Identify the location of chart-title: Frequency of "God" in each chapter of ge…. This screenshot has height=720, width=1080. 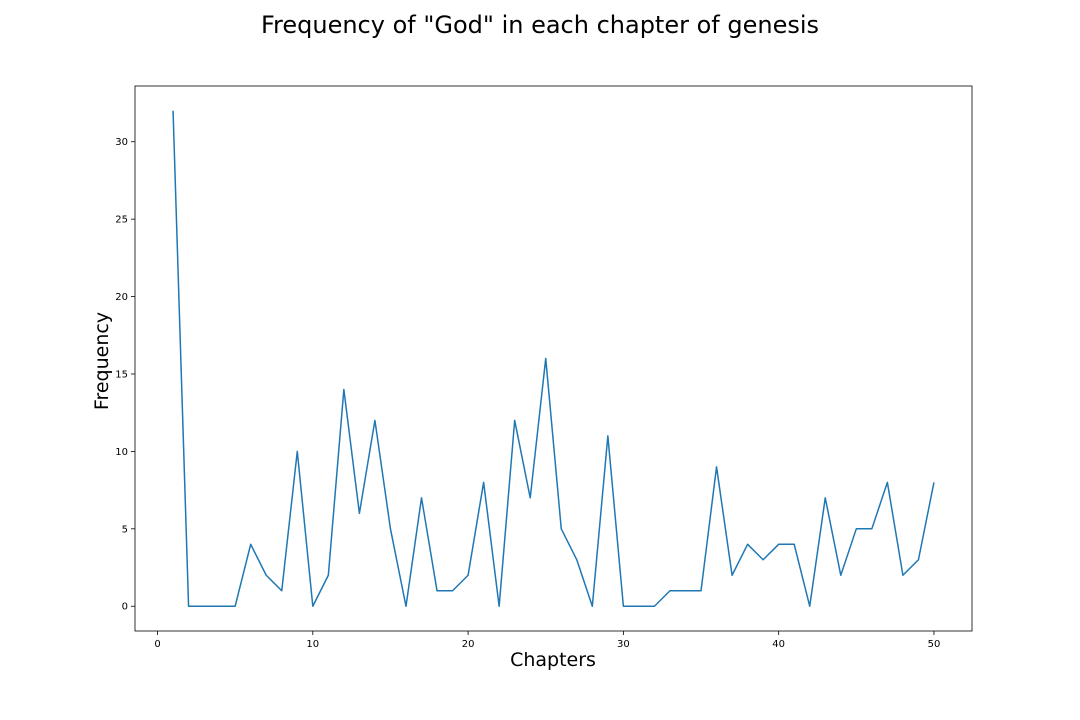
(540, 25).